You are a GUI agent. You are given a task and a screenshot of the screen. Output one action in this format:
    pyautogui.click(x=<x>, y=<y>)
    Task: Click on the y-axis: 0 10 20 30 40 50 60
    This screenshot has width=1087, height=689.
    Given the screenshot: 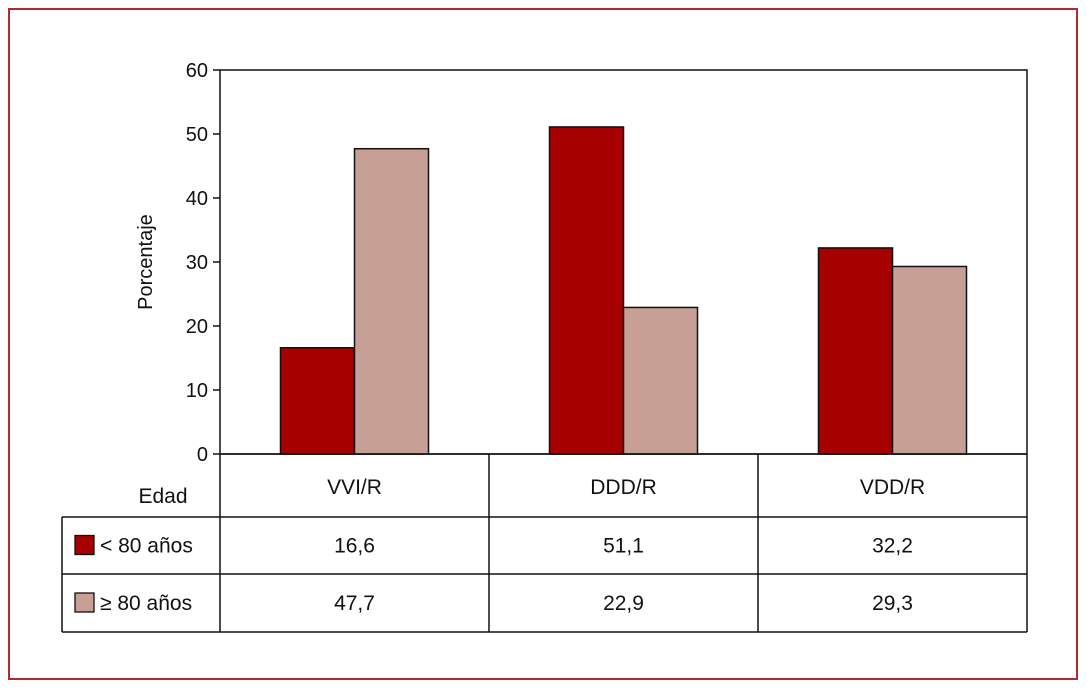 What is the action you would take?
    pyautogui.click(x=203, y=263)
    